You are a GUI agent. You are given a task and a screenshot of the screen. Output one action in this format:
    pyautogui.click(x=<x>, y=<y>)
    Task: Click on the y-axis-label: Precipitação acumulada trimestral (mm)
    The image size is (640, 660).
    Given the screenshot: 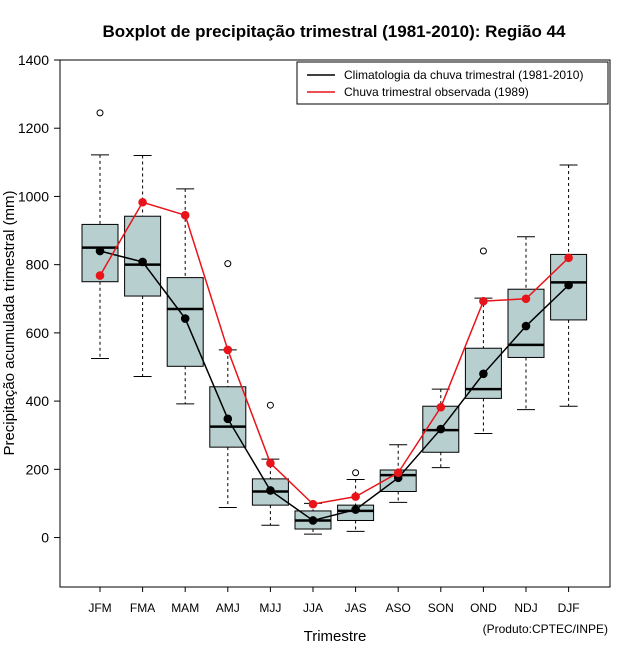 What is the action you would take?
    pyautogui.click(x=9, y=322)
    